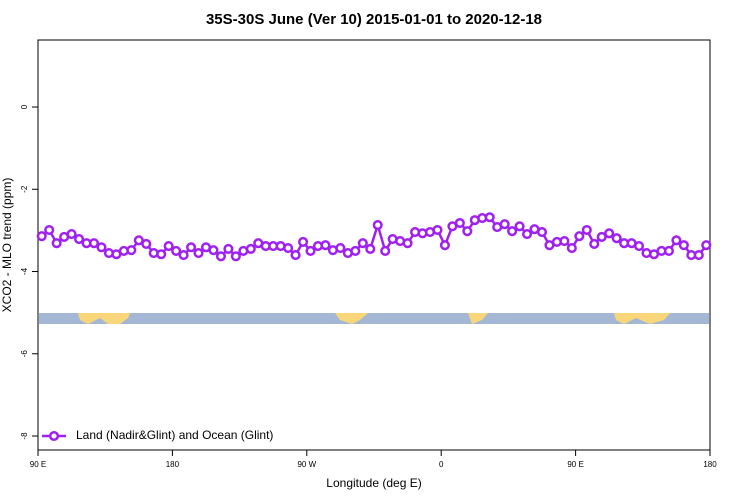 This screenshot has width=750, height=500. I want to click on legend-label: Land (Nadir&Glint) and Ocean (Glint), so click(174, 435).